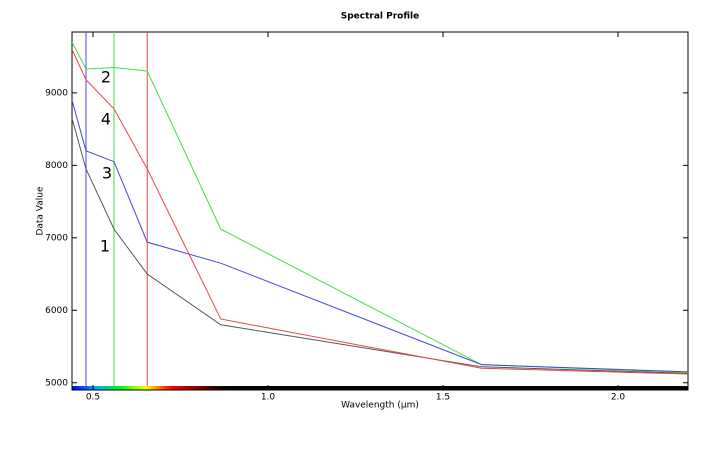  I want to click on x-tick-label: 1.0, so click(268, 398).